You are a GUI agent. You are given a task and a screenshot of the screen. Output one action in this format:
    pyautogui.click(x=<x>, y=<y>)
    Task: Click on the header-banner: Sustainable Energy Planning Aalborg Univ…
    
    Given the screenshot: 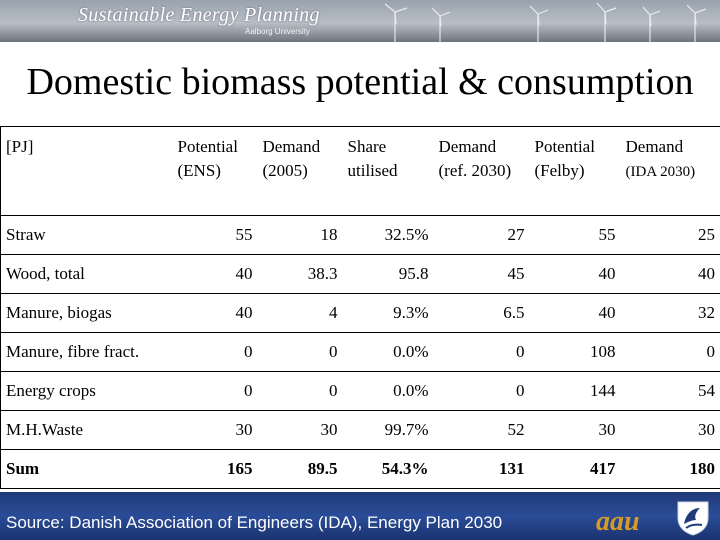 What is the action you would take?
    pyautogui.click(x=360, y=21)
    